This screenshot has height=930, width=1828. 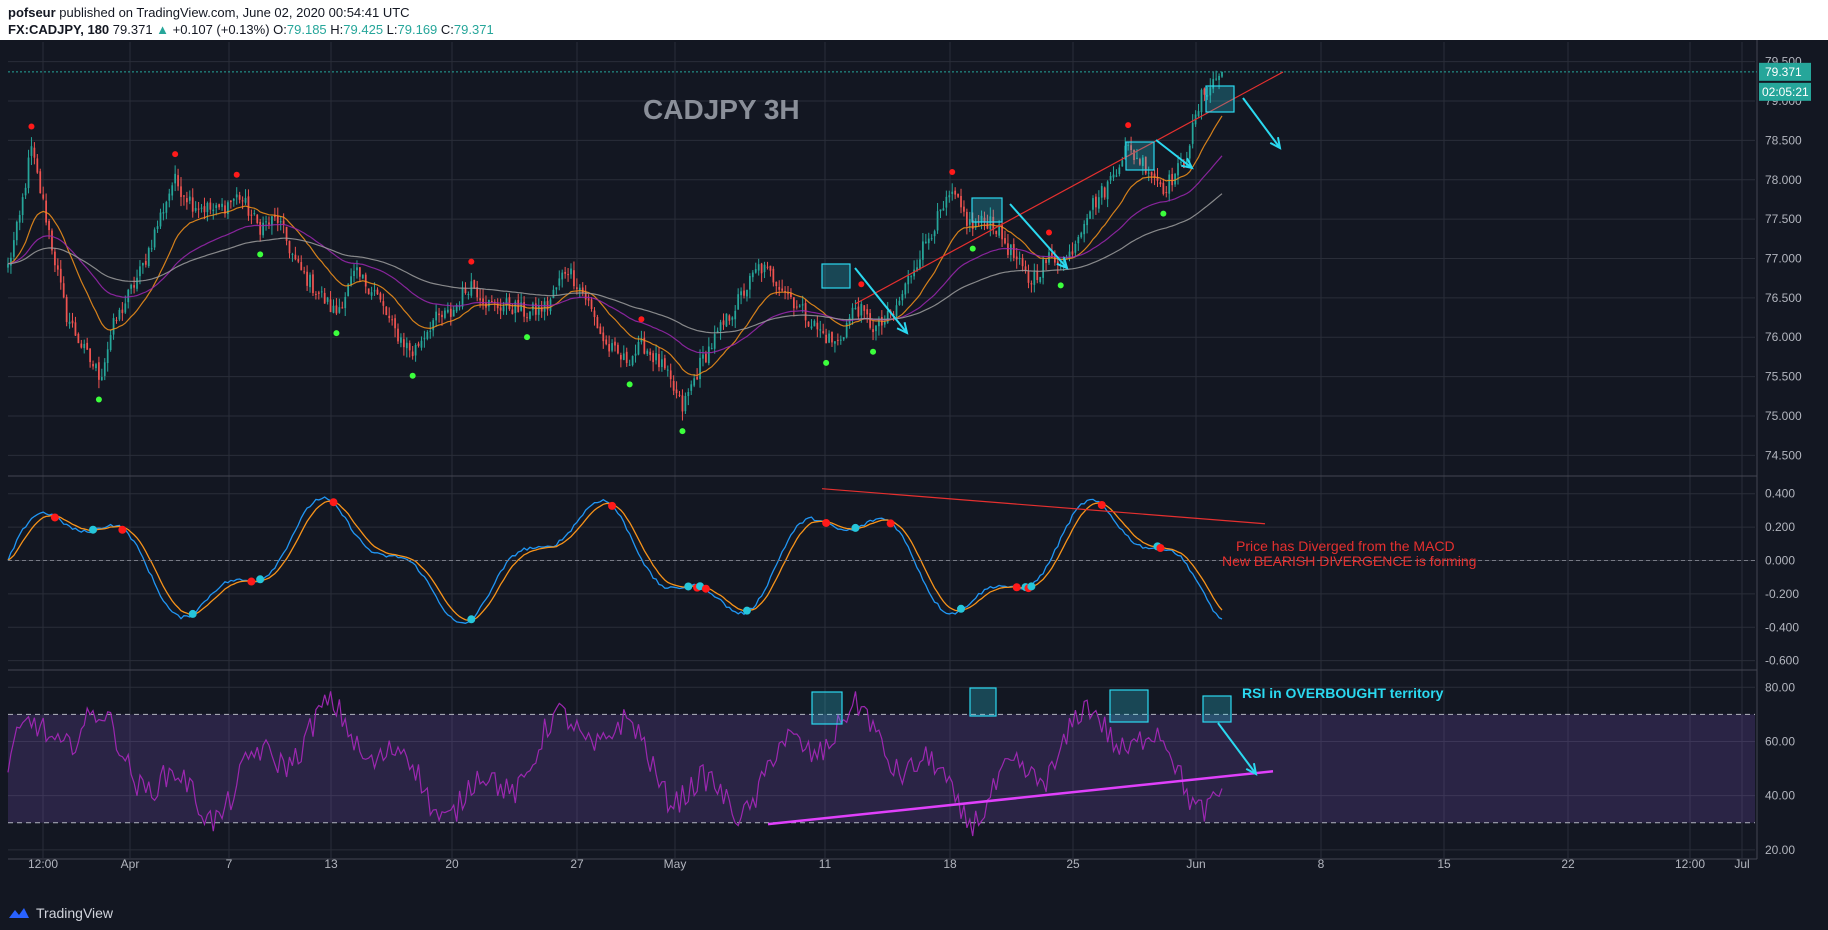 I want to click on price-tick-label: 75.500, so click(x=1783, y=377).